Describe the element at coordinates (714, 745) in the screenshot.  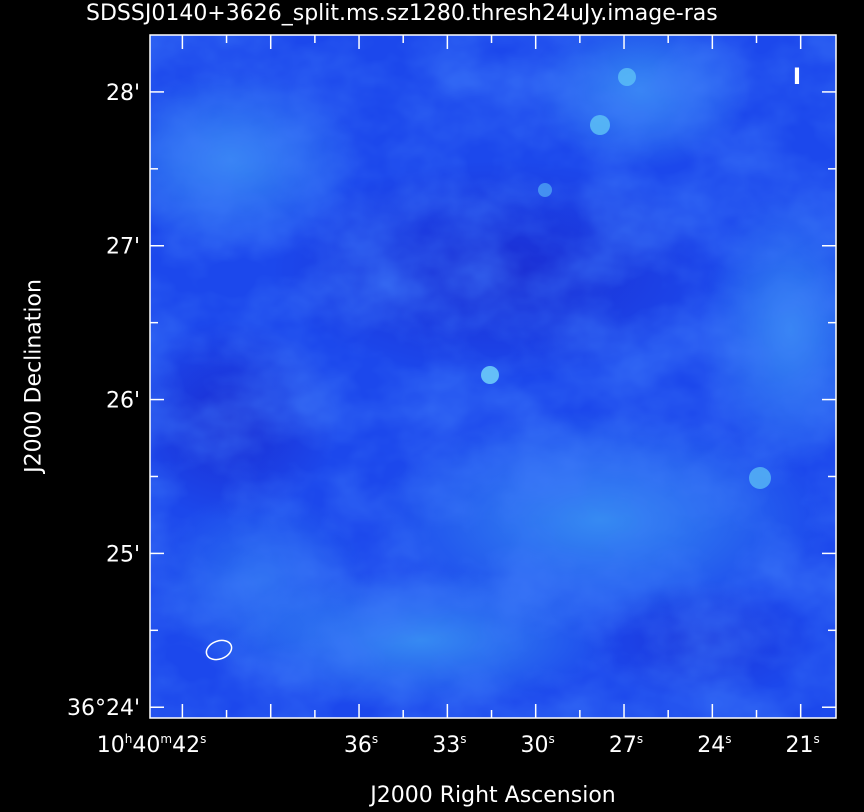
I see `x-tick-label: 24s` at that location.